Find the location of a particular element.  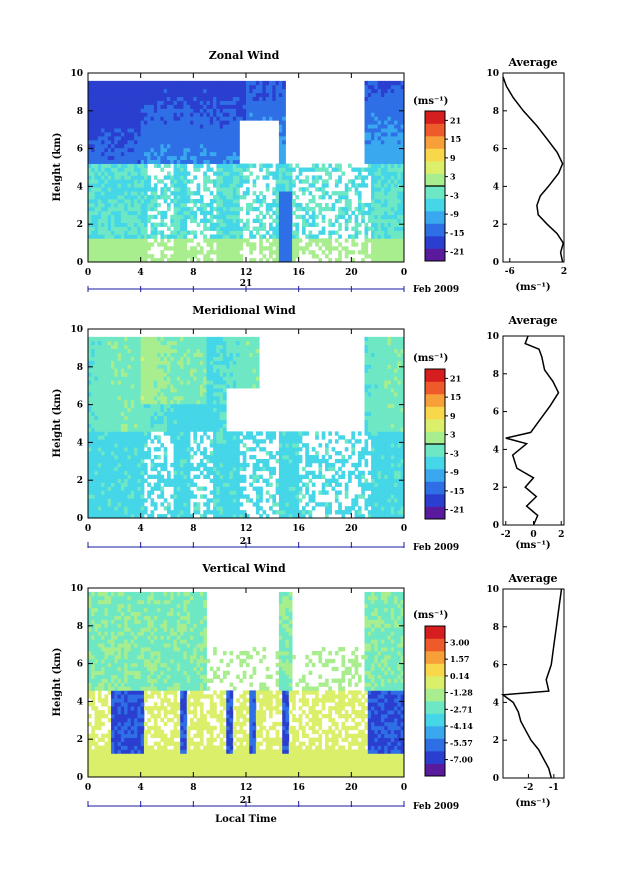

day-bar: 21 is located at coordinates (246, 284).